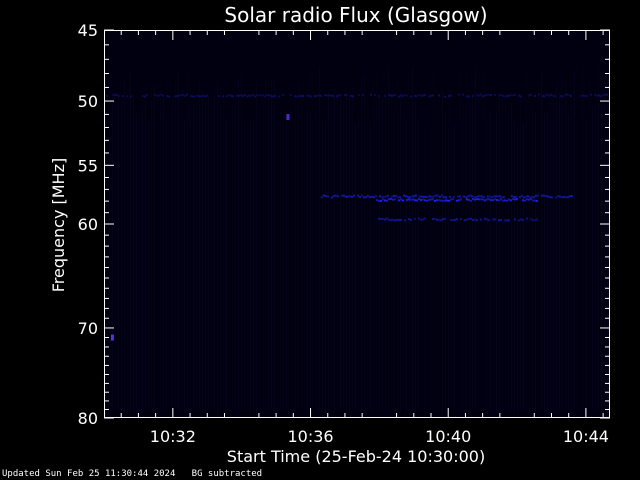 The height and width of the screenshot is (480, 640). What do you see at coordinates (88, 101) in the screenshot?
I see `y-tick-label: 50` at bounding box center [88, 101].